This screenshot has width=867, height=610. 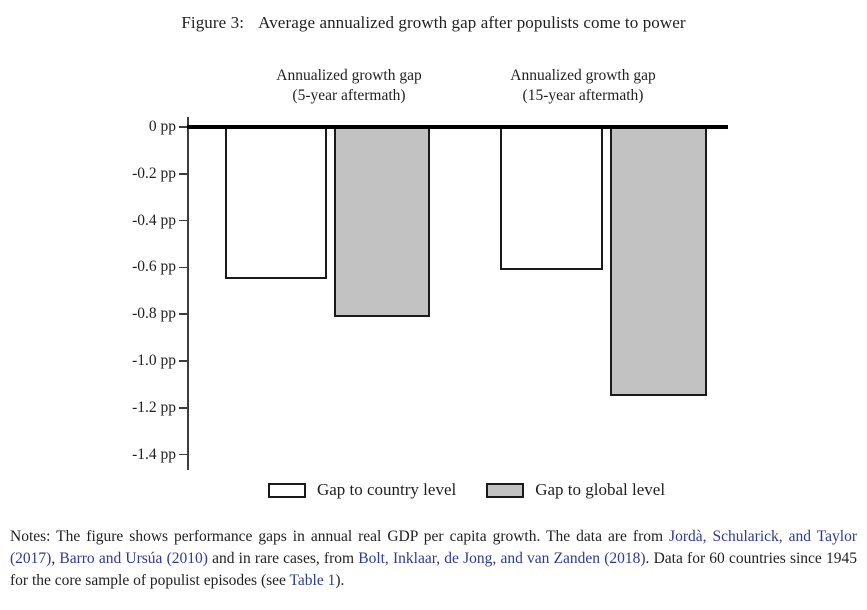 I want to click on legend-label: Gap to global level, so click(x=600, y=489).